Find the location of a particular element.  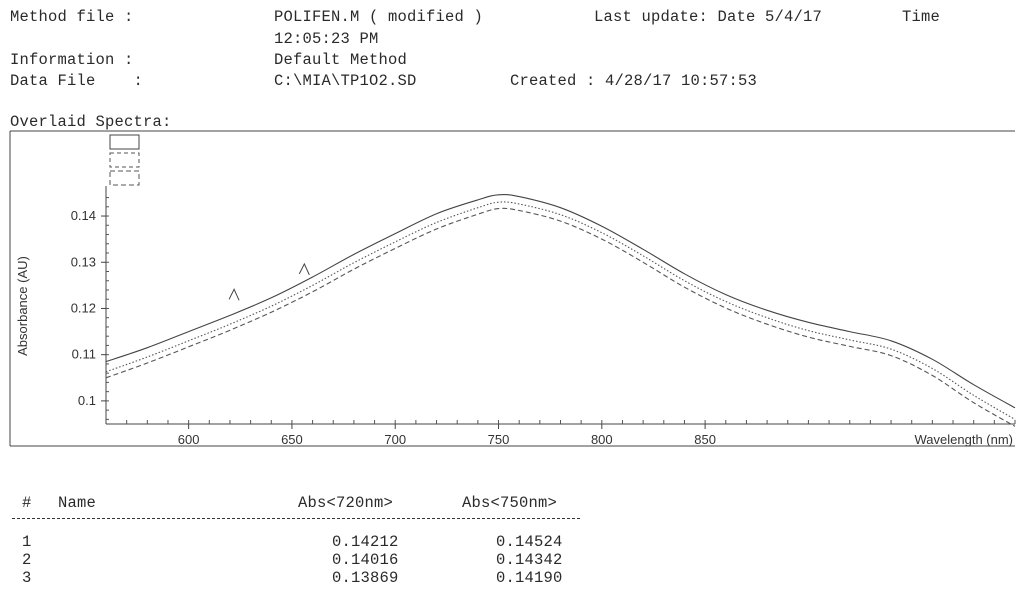

row-abs720: 0.13869 is located at coordinates (365, 578).